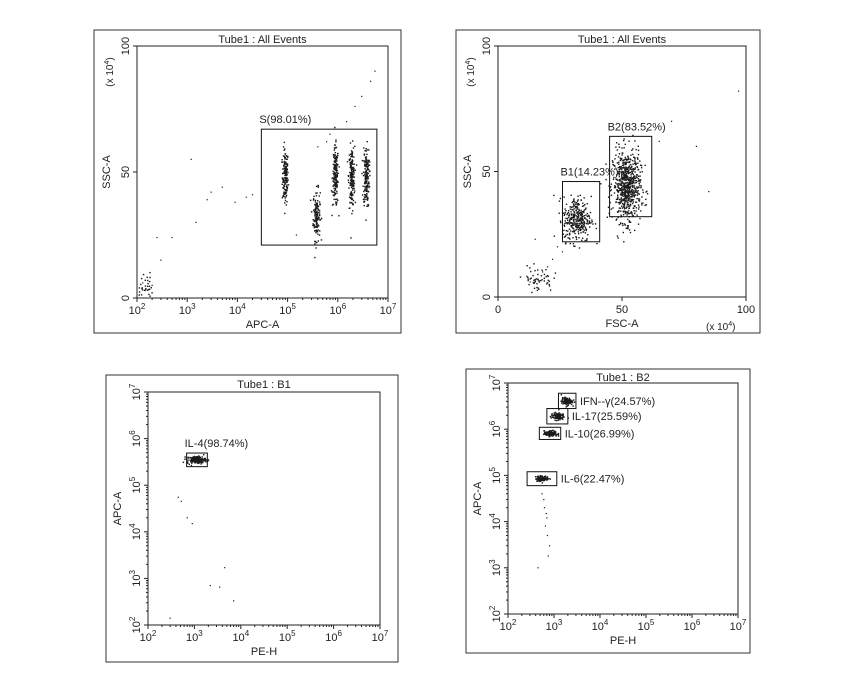  Describe the element at coordinates (262, 40) in the screenshot. I see `chart-title: Tube1 : All Events` at that location.